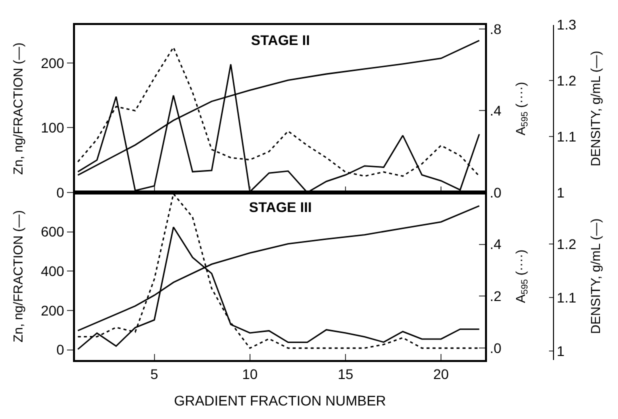  I want to click on x-tick-label: 5, so click(154, 374).